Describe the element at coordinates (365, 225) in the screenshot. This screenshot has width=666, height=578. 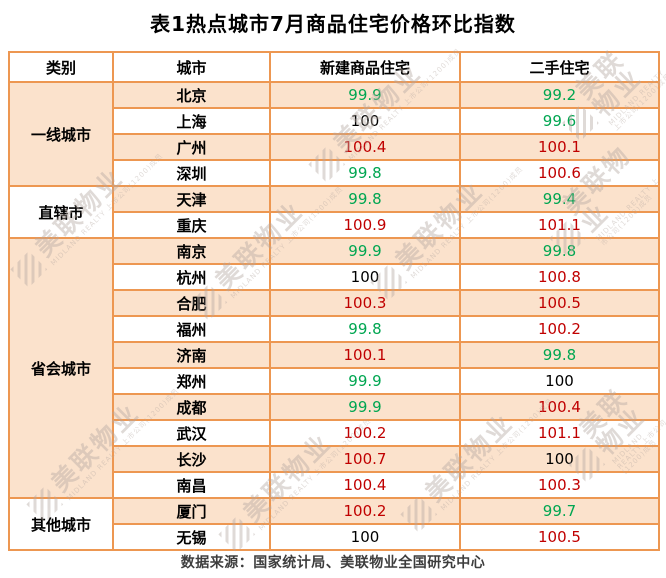
I see `new-housing-value: 100.9` at that location.